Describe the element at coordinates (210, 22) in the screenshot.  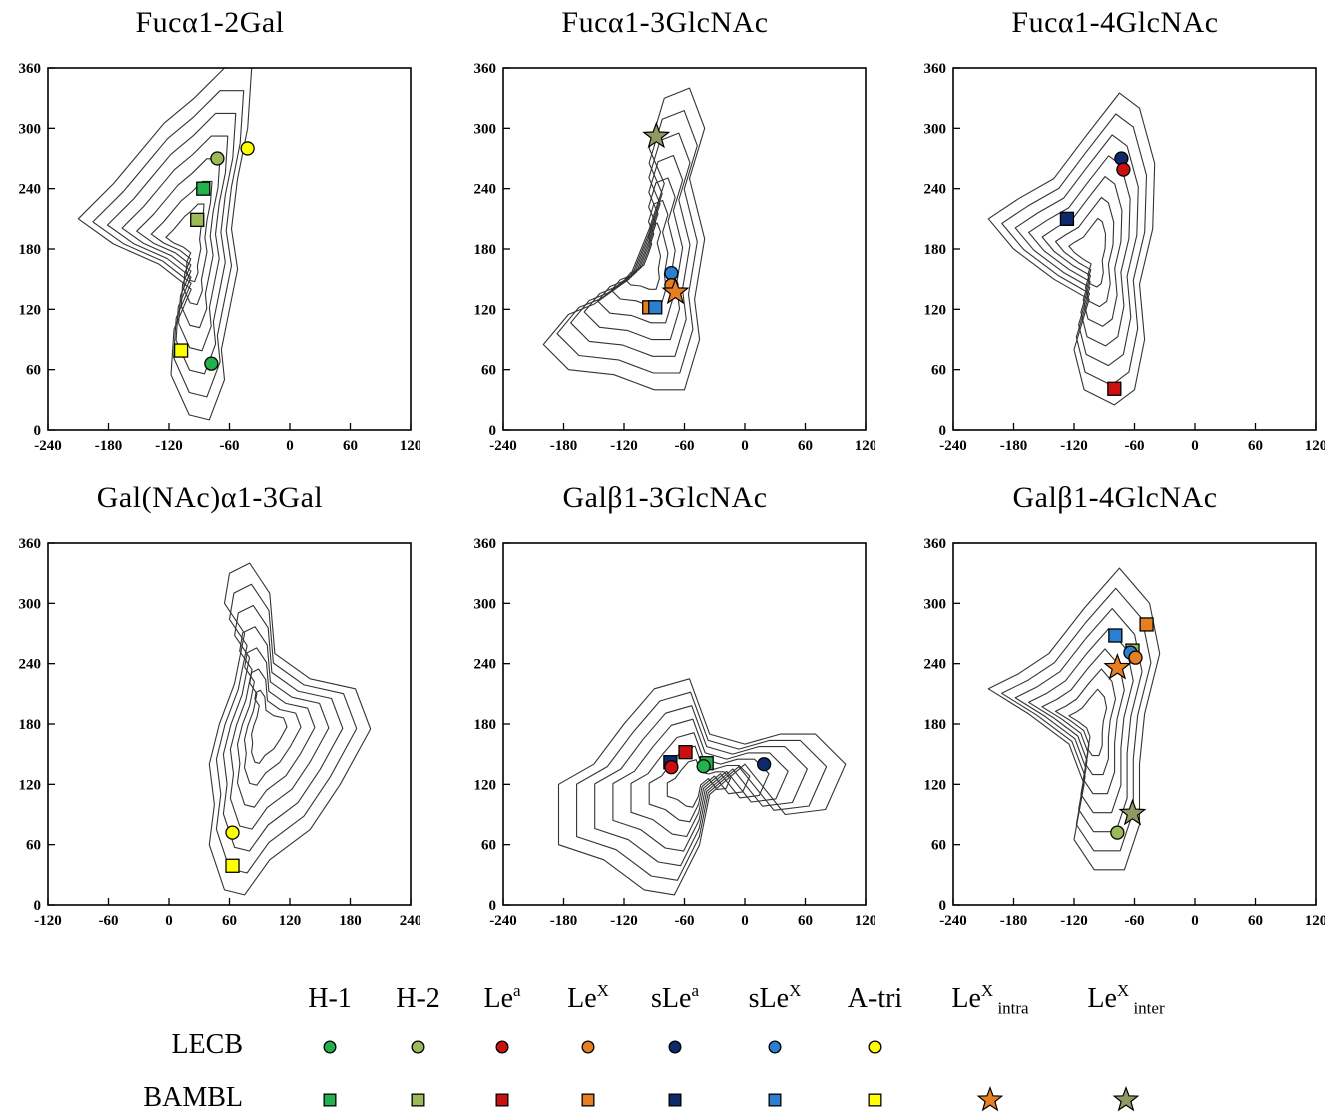
I see `panel-title: Fucα1-2Gal` at that location.